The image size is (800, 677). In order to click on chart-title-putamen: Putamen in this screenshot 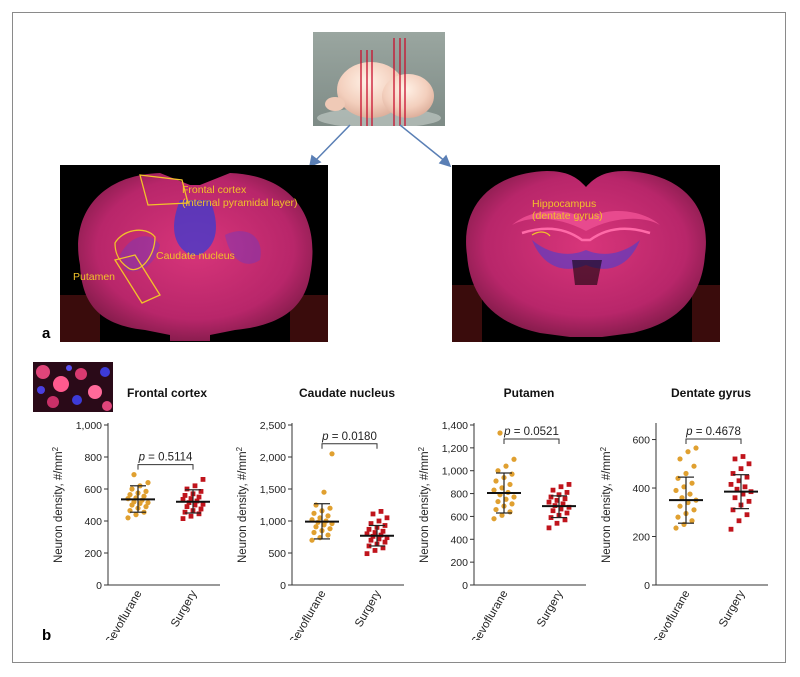, I will do `click(529, 393)`.